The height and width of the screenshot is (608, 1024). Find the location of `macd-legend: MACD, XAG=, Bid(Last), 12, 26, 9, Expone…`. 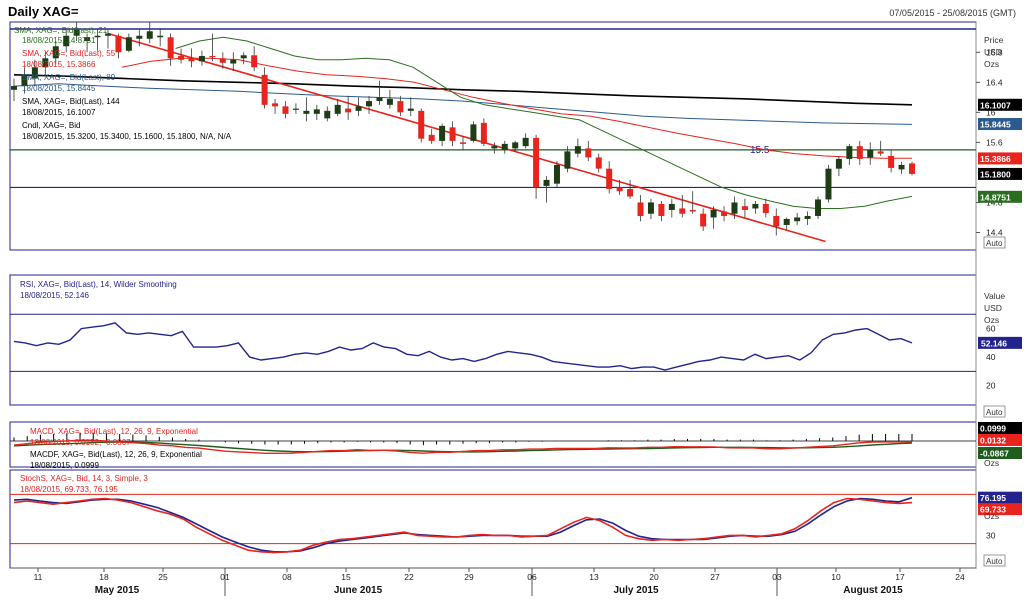

macd-legend: MACD, XAG=, Bid(Last), 12, 26, 9, Expone… is located at coordinates (114, 431).